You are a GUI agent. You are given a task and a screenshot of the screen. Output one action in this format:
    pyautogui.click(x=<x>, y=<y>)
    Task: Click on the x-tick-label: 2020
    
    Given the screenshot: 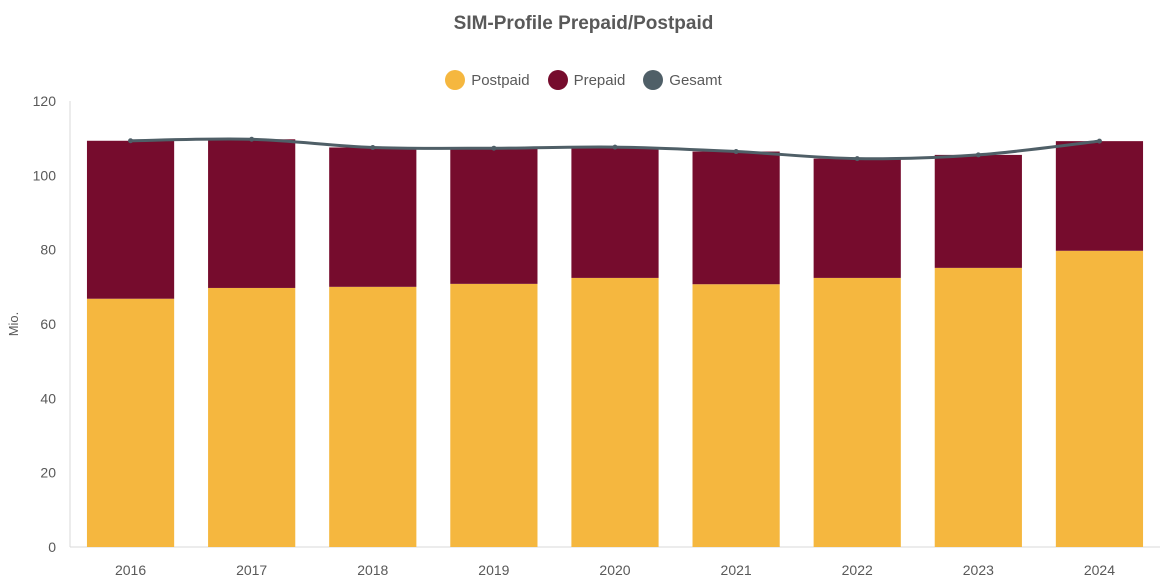 What is the action you would take?
    pyautogui.click(x=614, y=570)
    